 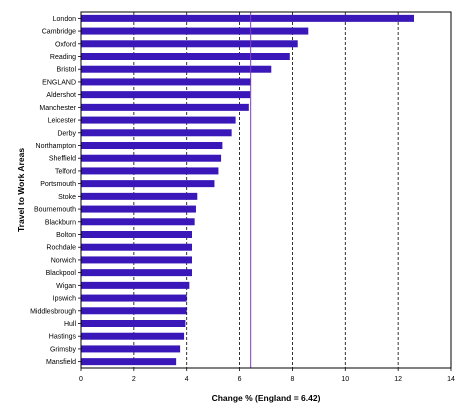 I want to click on category-label: Wigan, so click(x=66, y=286).